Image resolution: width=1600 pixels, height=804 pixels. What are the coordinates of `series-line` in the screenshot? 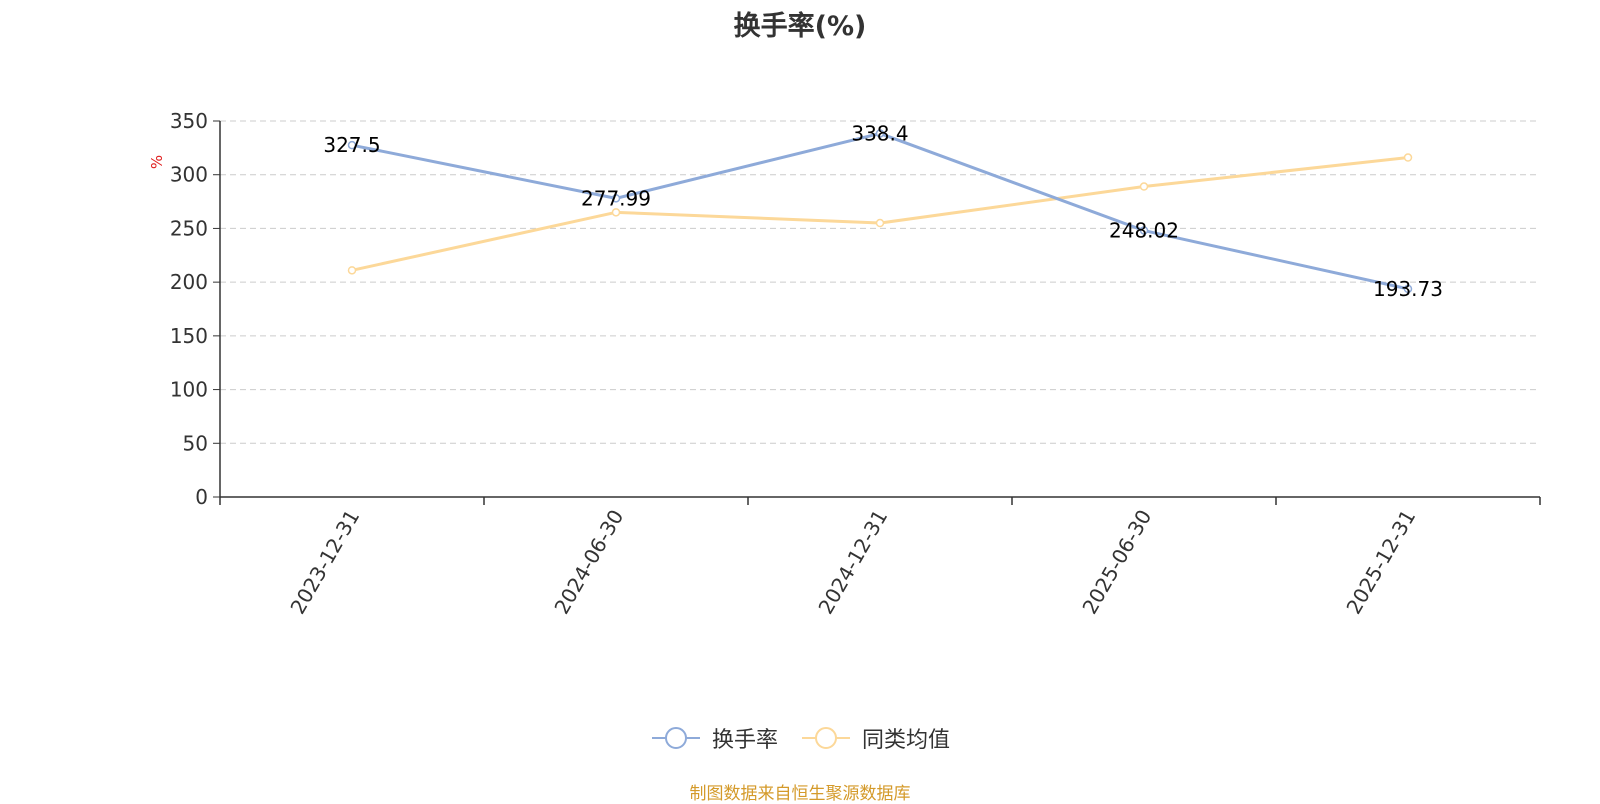 It's located at (880, 211).